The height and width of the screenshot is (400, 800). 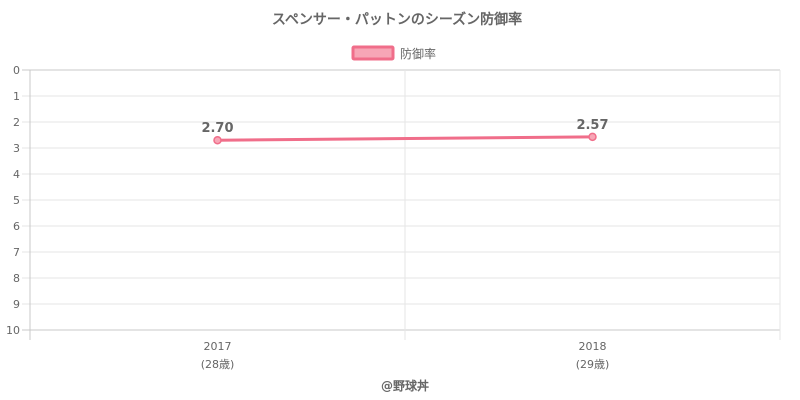 I want to click on y-tick-label: 6, so click(x=16, y=226).